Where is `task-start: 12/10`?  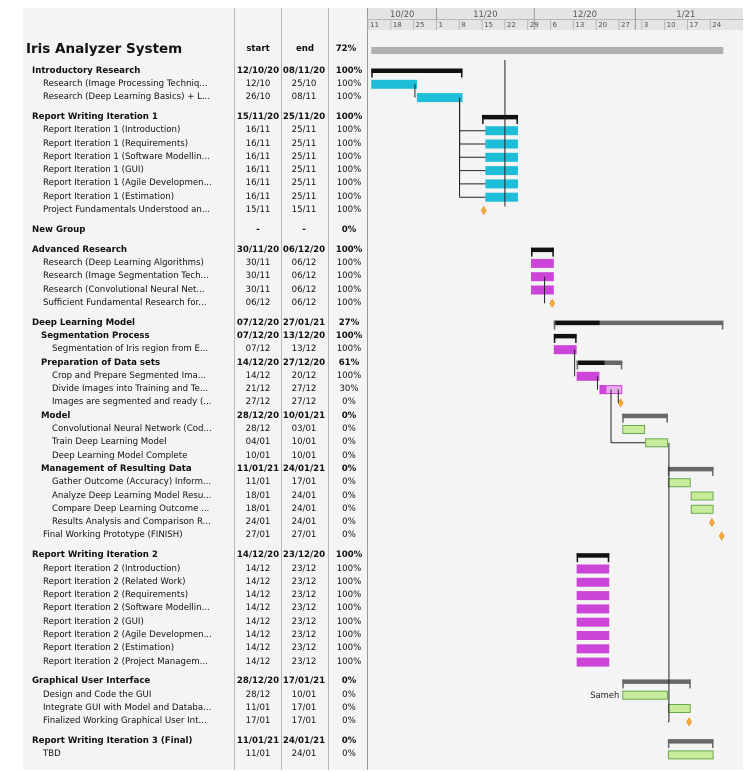 task-start: 12/10 is located at coordinates (258, 83).